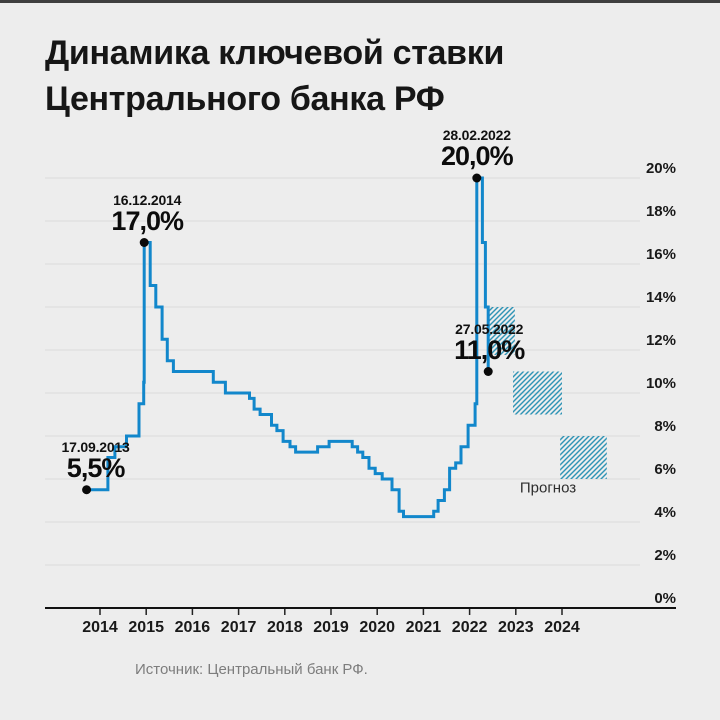 The image size is (720, 720). I want to click on annotation-date: 17.09.2013, so click(95, 446).